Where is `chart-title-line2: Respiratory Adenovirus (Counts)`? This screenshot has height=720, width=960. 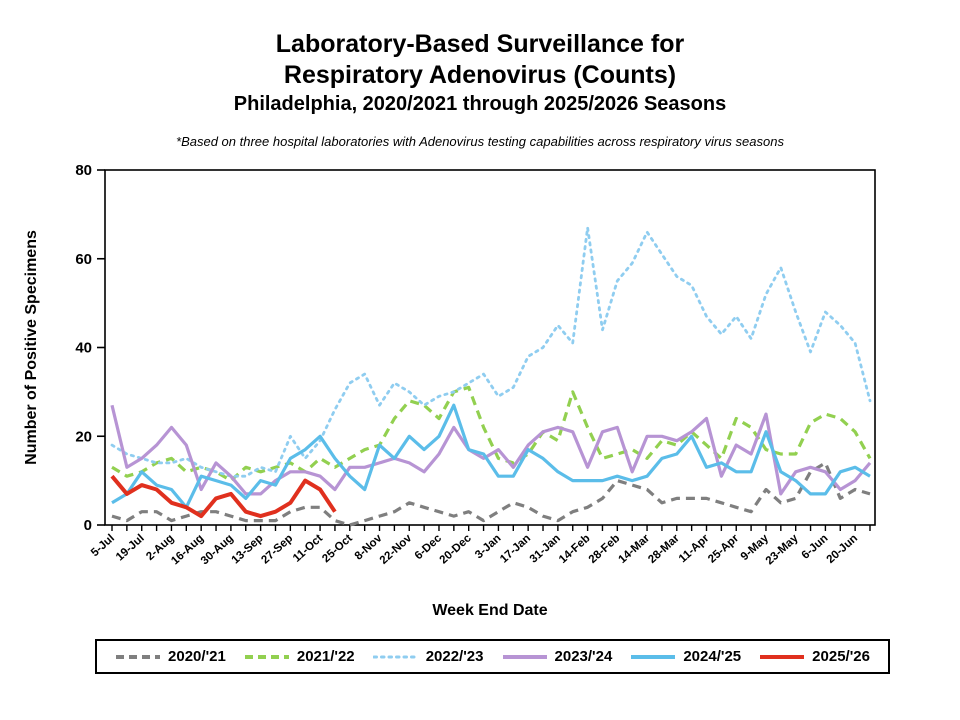
chart-title-line2: Respiratory Adenovirus (Counts) is located at coordinates (480, 75).